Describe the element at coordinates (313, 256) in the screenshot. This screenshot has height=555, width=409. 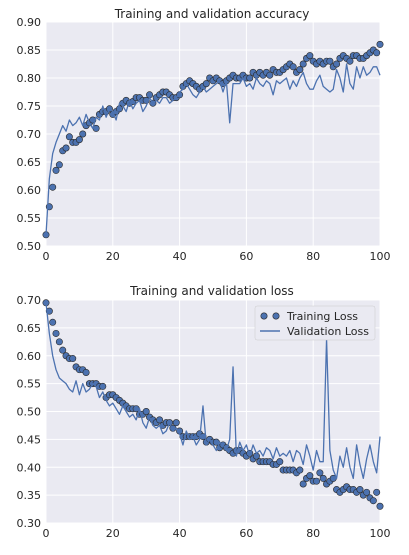
I see `accuracy-x-tick-label: 80` at that location.